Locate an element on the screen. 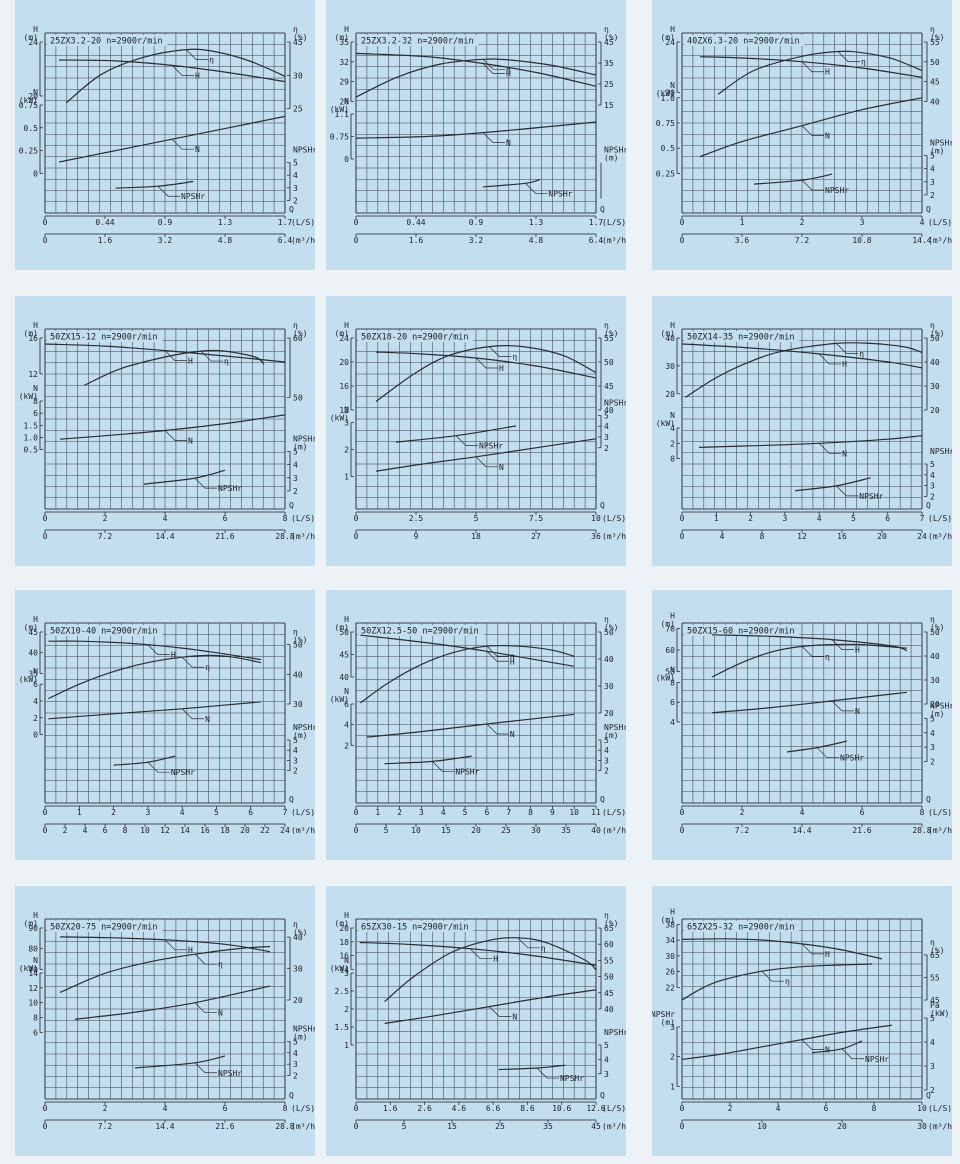 The image size is (960, 1164). y-tick-label: 70 is located at coordinates (33, 969).